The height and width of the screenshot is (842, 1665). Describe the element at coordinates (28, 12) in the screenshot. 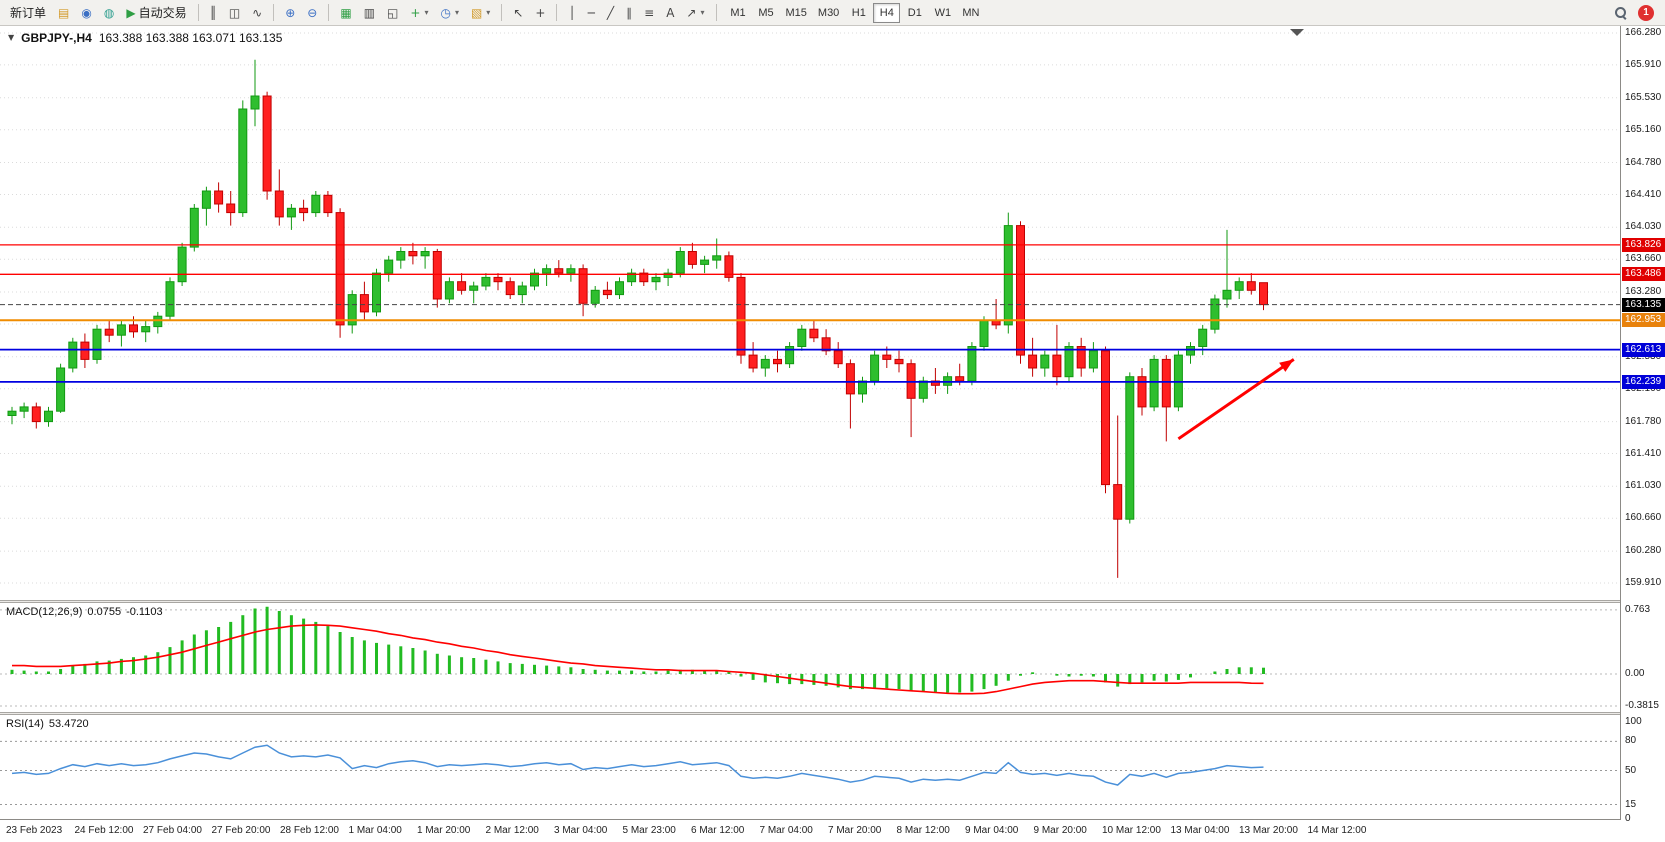

I see `new-order-button: 新订单` at that location.